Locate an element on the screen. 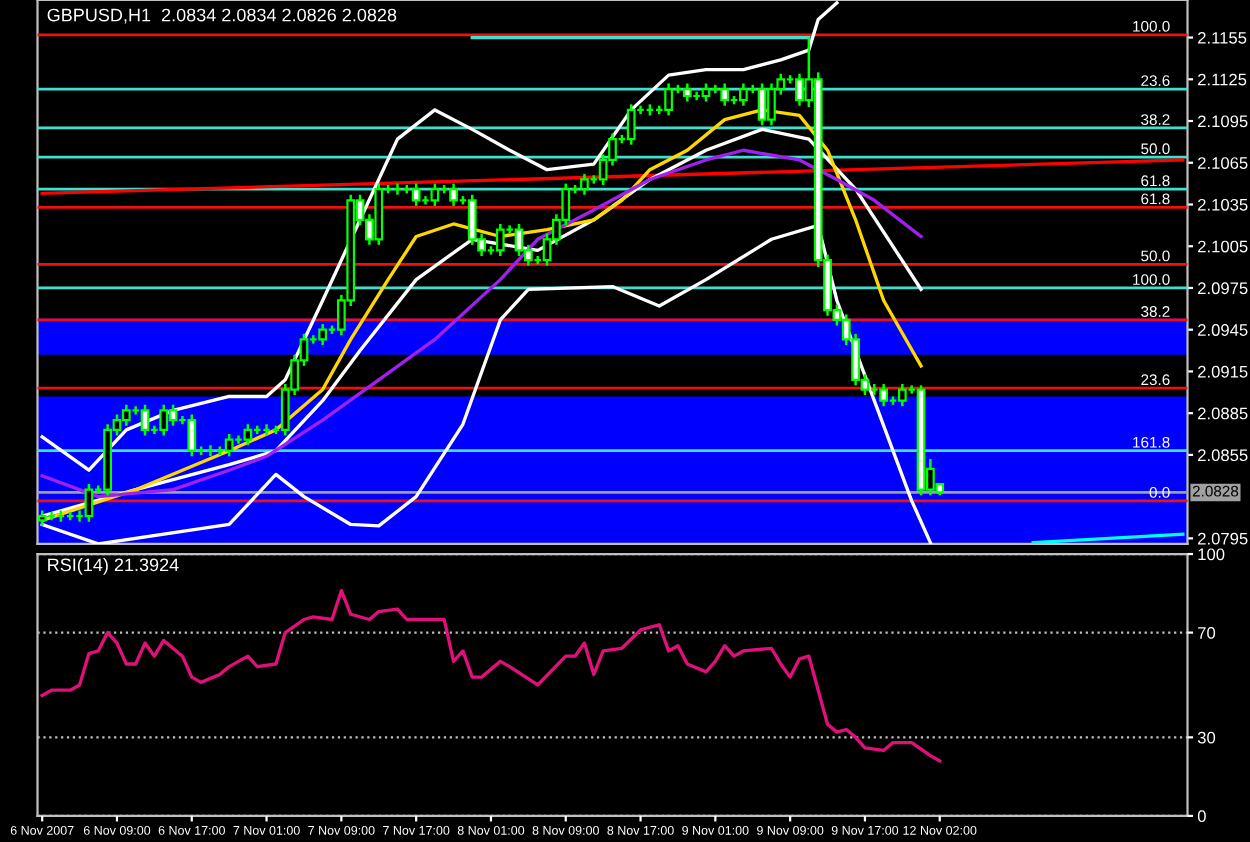 This screenshot has width=1250, height=842. line-series is located at coordinates (491, 676).